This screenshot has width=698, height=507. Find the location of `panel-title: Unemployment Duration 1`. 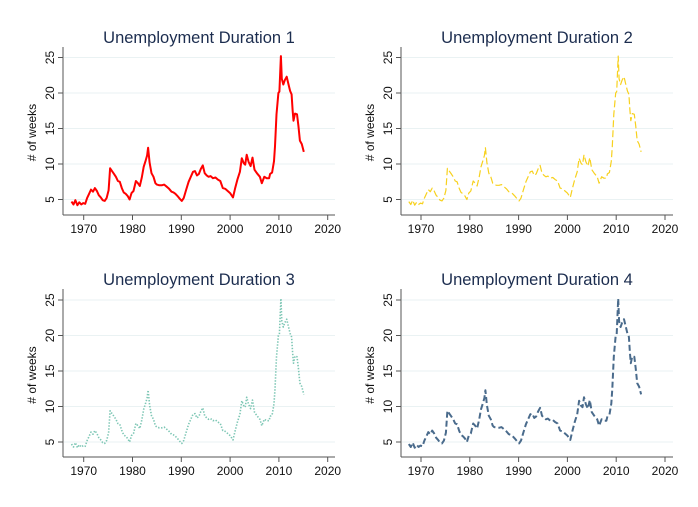

panel-title: Unemployment Duration 1 is located at coordinates (199, 38).